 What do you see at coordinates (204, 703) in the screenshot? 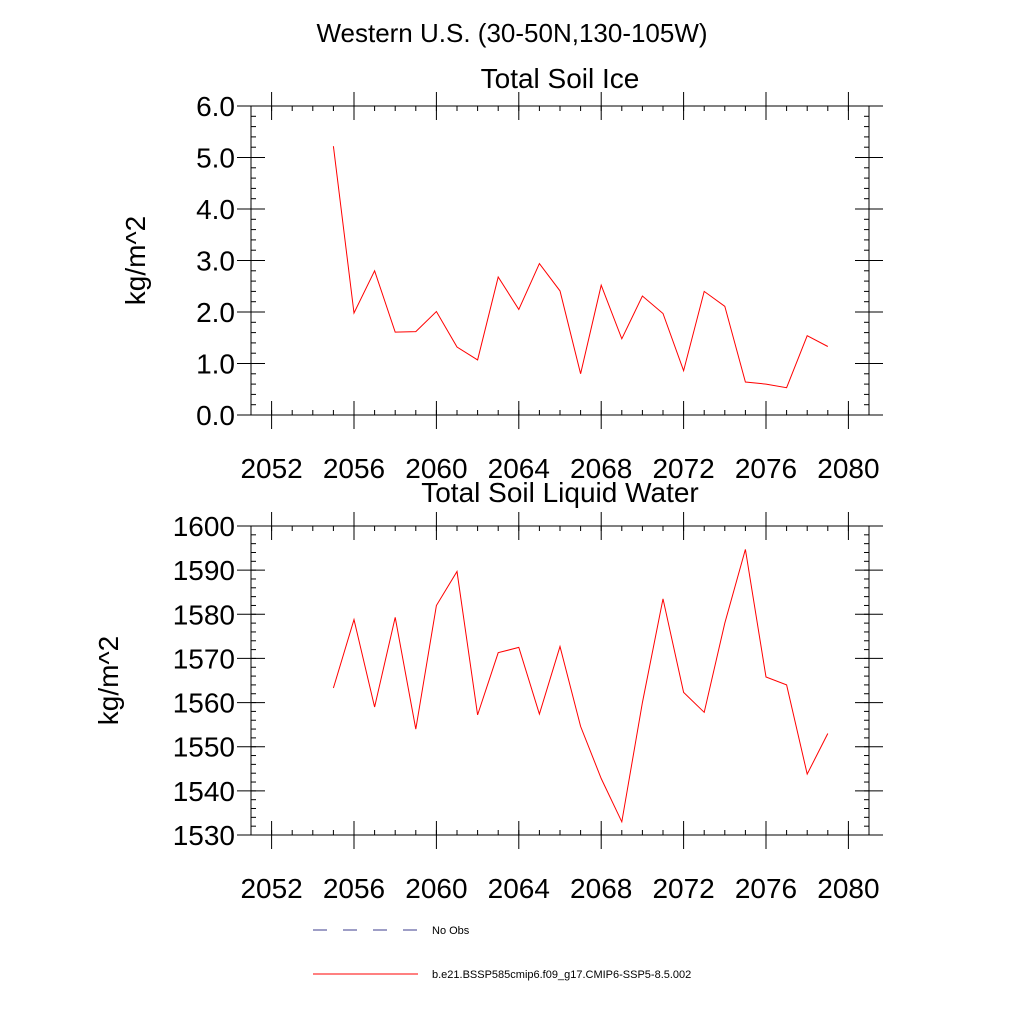
I see `y-tick-label: 1560` at bounding box center [204, 703].